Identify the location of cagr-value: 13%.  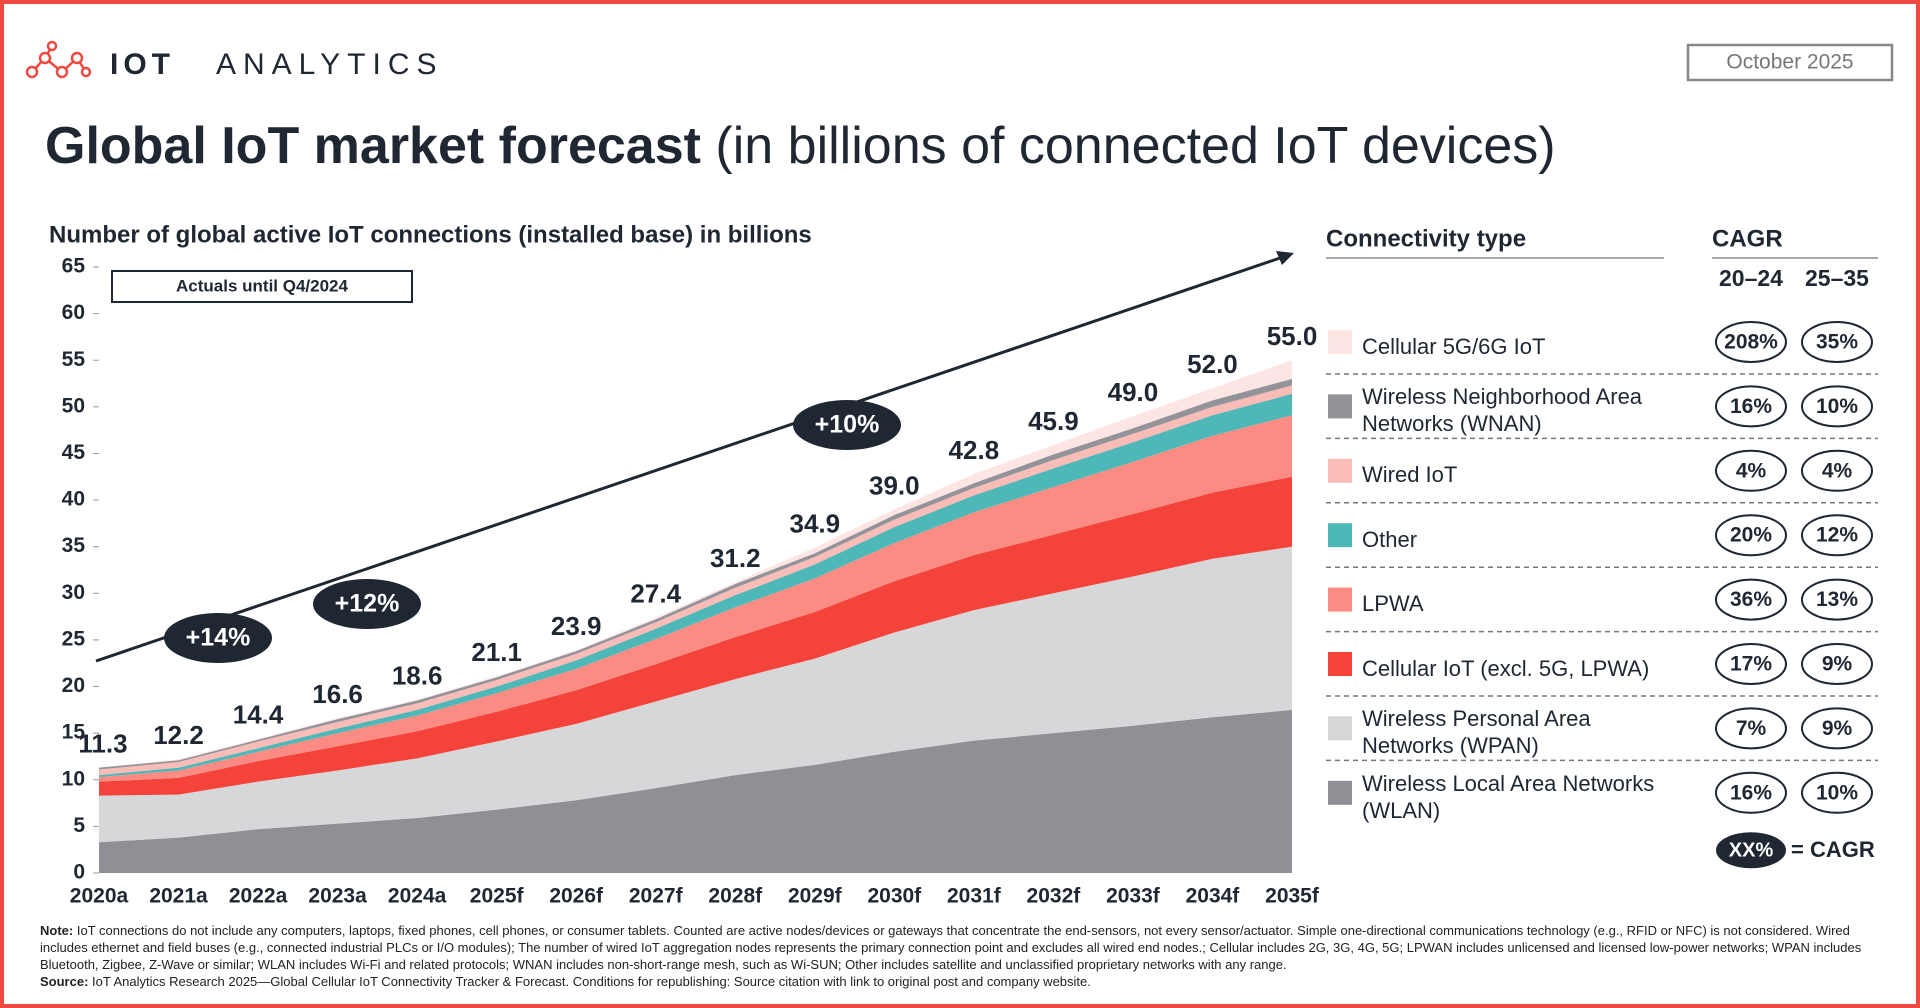
(1837, 599).